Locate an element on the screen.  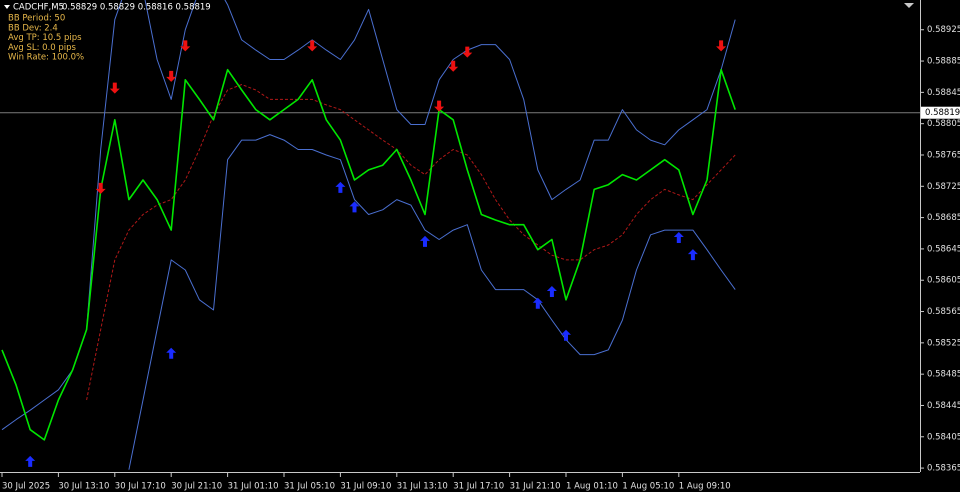
x-tick-label: 30 Jul 17:10 is located at coordinates (140, 487).